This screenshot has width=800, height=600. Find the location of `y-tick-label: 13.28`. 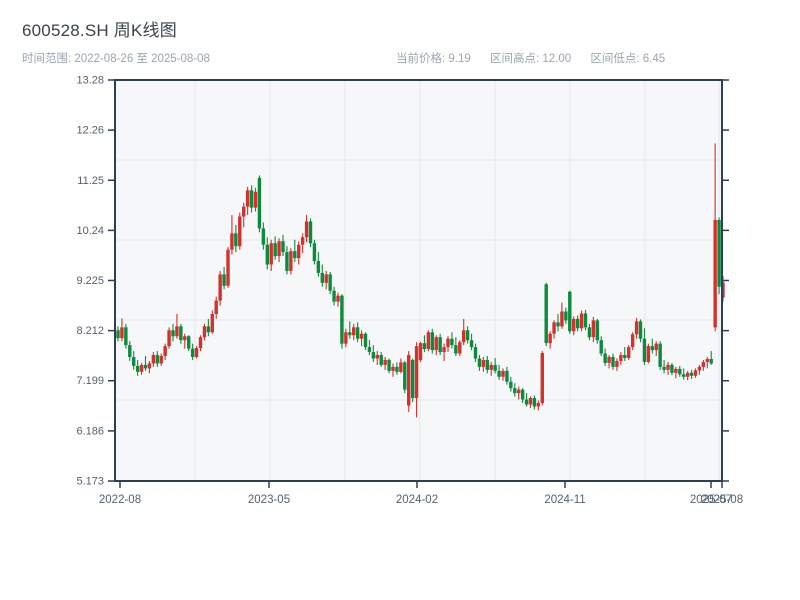

y-tick-label: 13.28 is located at coordinates (90, 81).